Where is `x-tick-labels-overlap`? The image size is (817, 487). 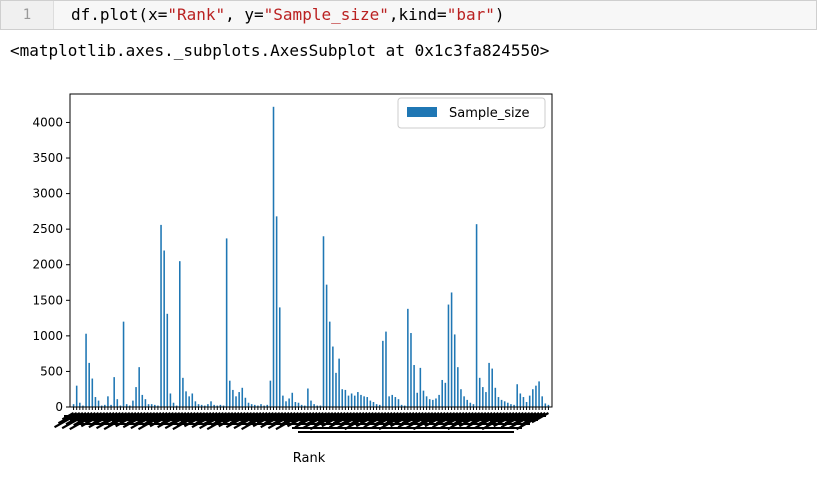 x-tick-labels-overlap is located at coordinates (301, 422).